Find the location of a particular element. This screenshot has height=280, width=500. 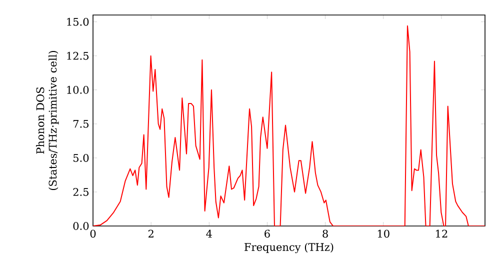

x-tick-label: 0 is located at coordinates (93, 234).